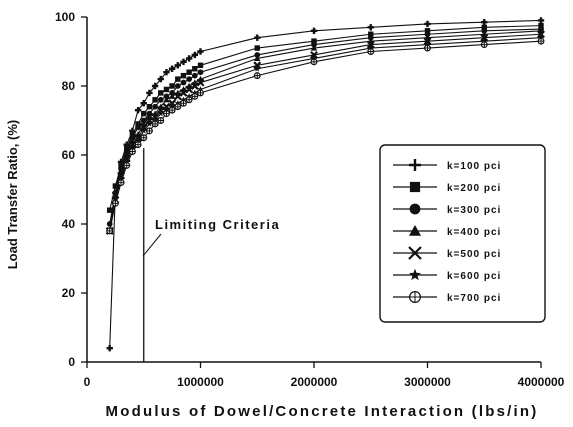 This screenshot has height=427, width=573. Describe the element at coordinates (446, 297) in the screenshot. I see `legend-entry: k=700 pci` at that location.